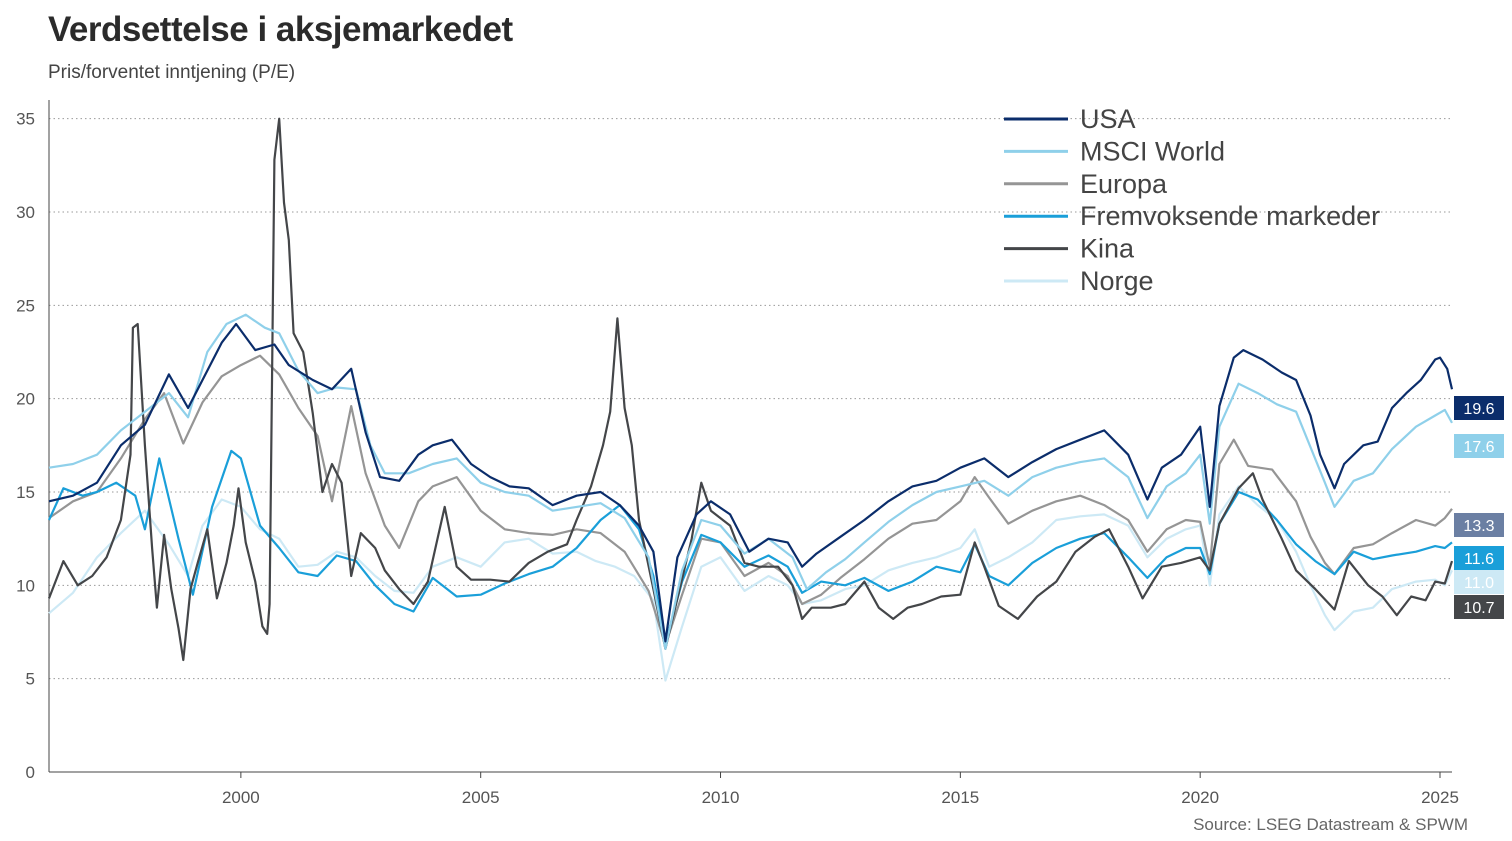  I want to click on end-label: 11.0, so click(1479, 583).